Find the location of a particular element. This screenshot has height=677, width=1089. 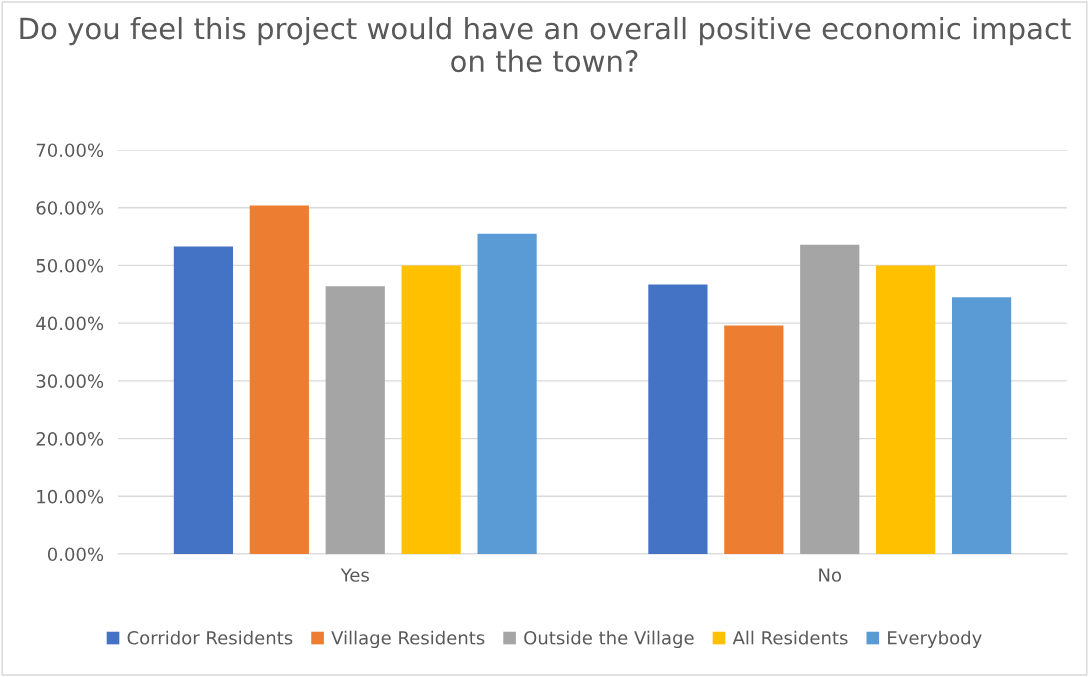

y-tick-label: 50.00% is located at coordinates (70, 265).